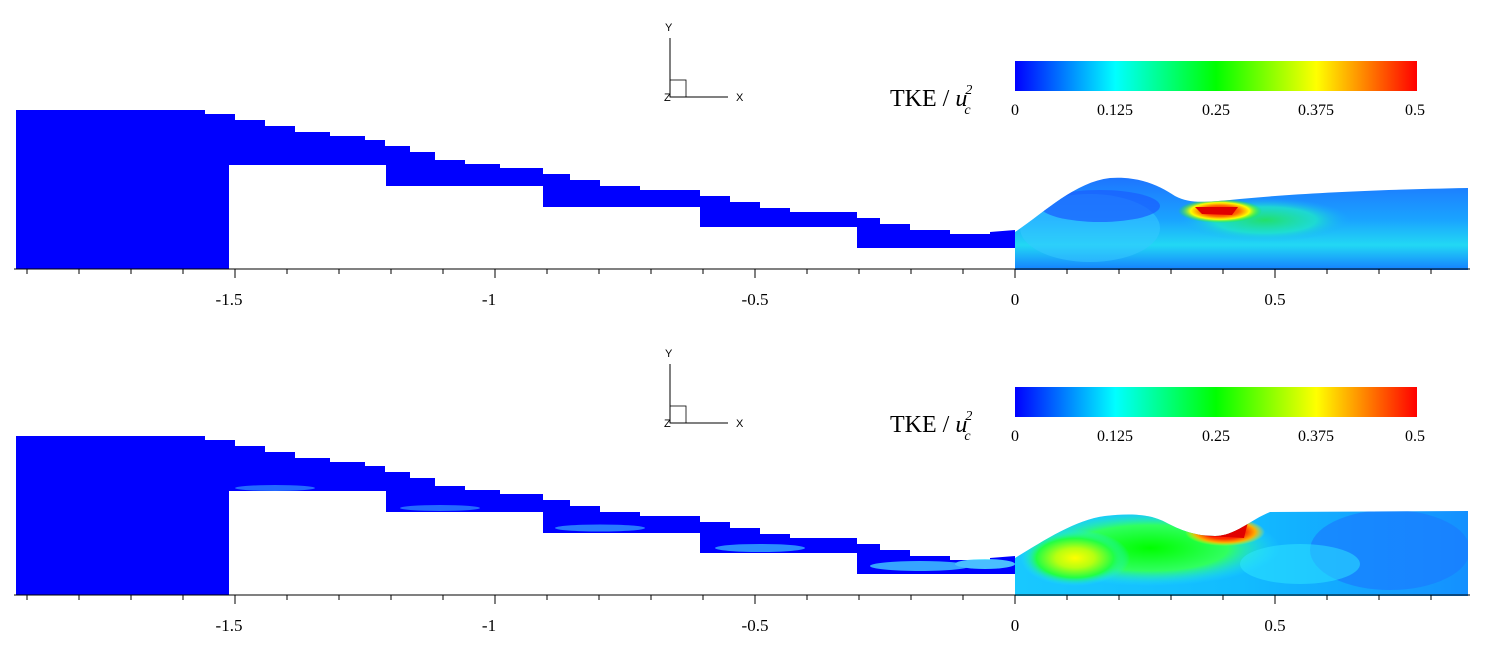  I want to click on axis-triad-bottom: Y X Z, so click(704, 389).